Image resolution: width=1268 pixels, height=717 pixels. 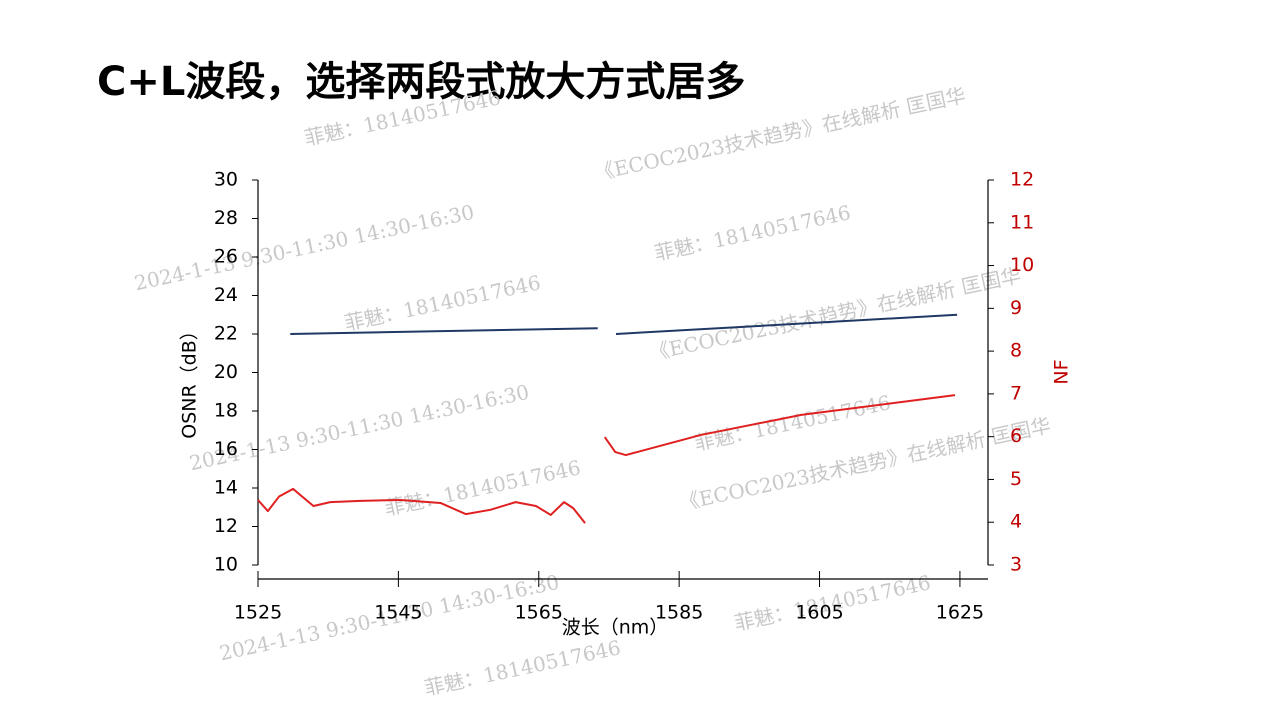 What do you see at coordinates (226, 411) in the screenshot?
I see `y-tick-label: 18` at bounding box center [226, 411].